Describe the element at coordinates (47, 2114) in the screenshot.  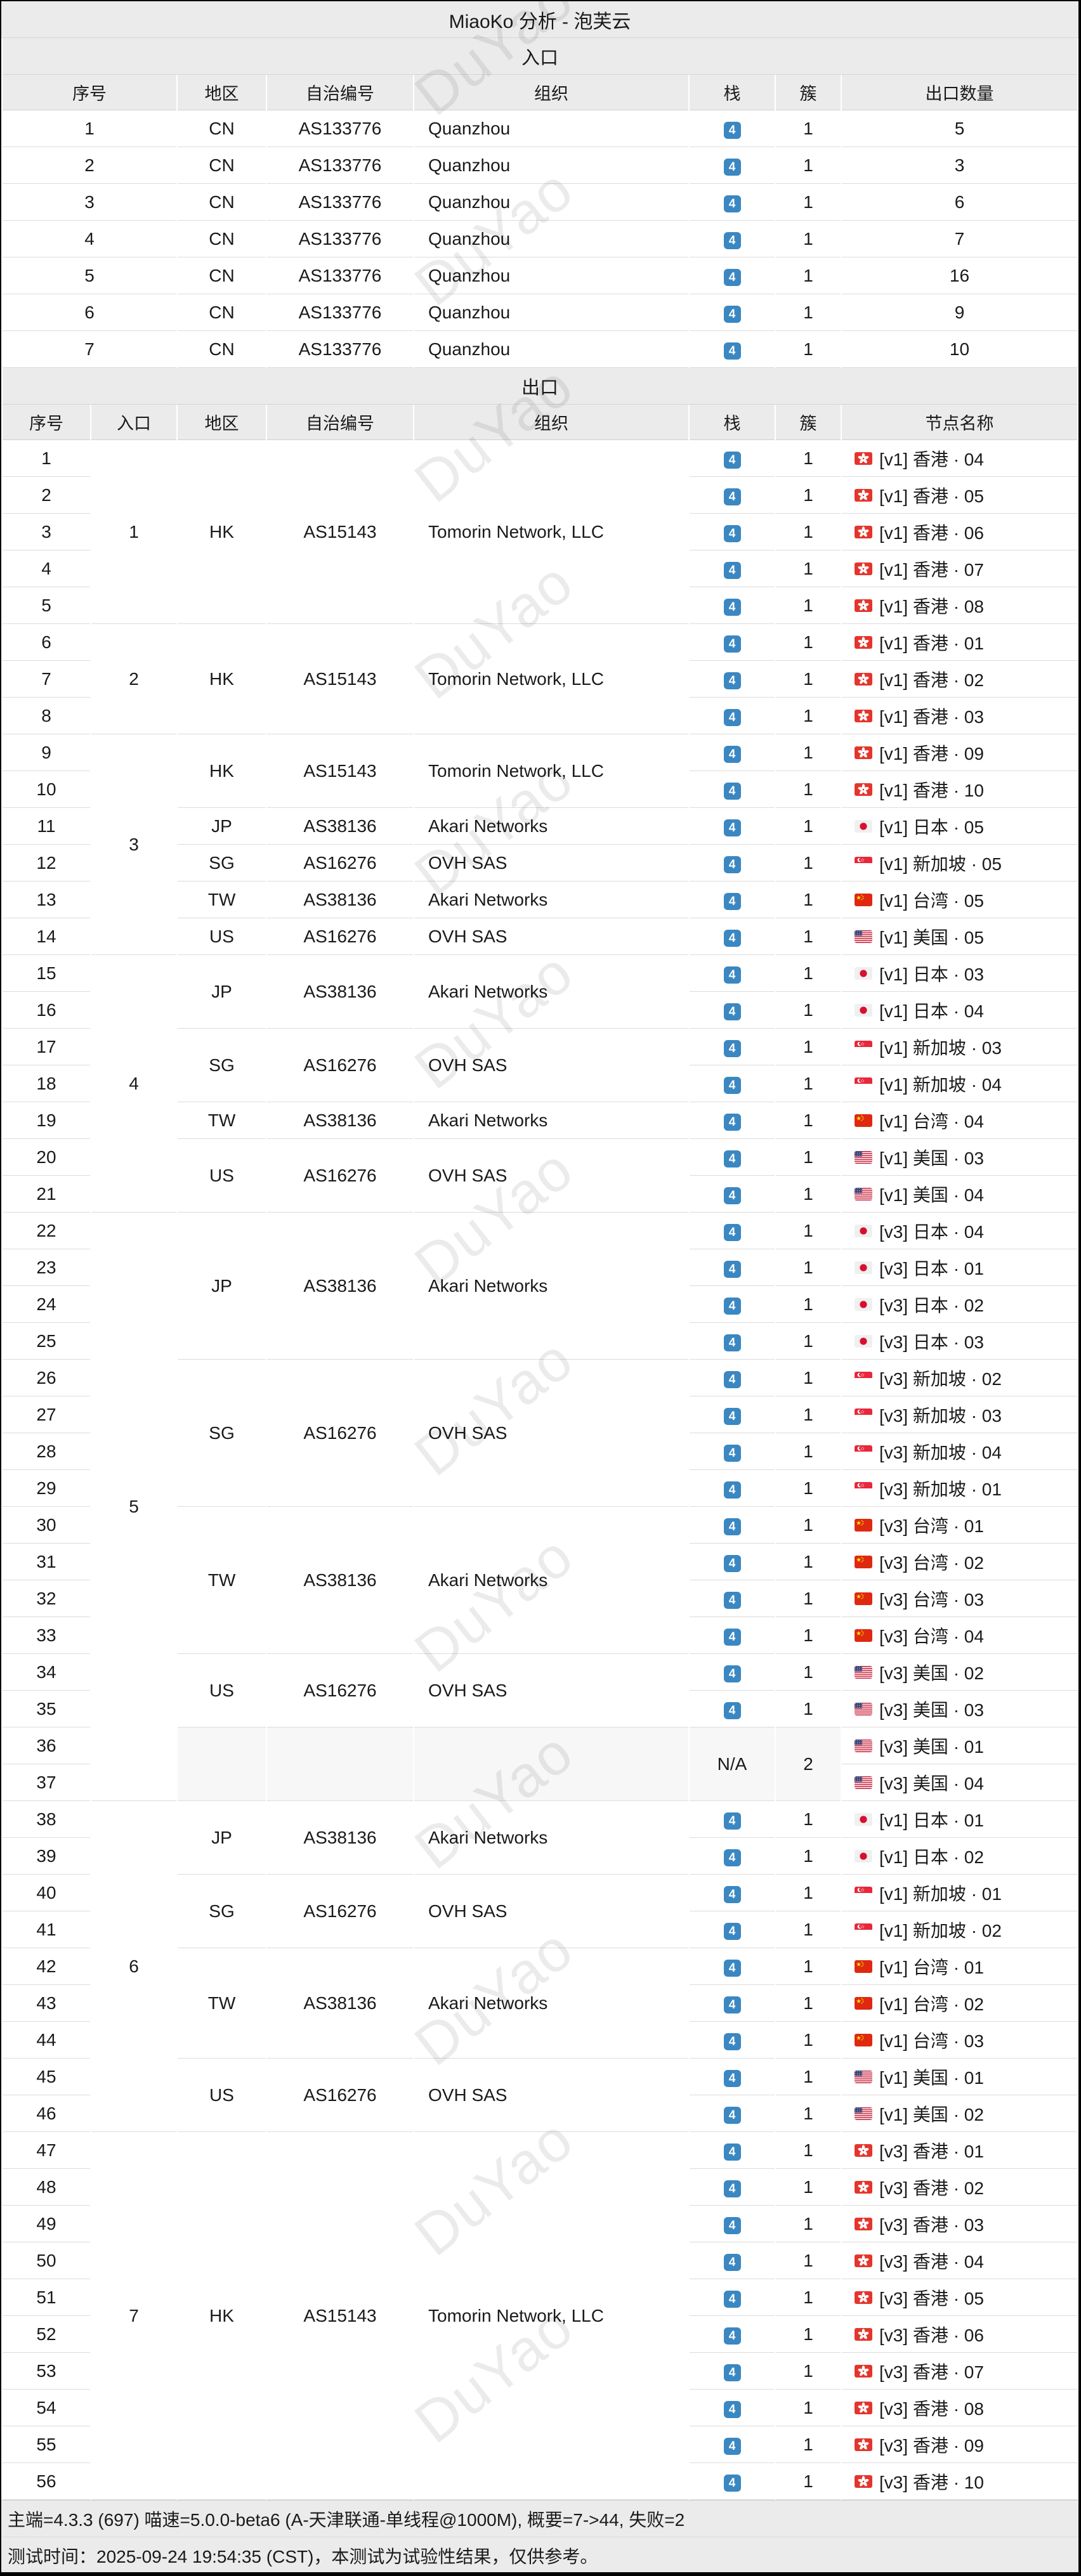
I see `index-cell: 46` at that location.